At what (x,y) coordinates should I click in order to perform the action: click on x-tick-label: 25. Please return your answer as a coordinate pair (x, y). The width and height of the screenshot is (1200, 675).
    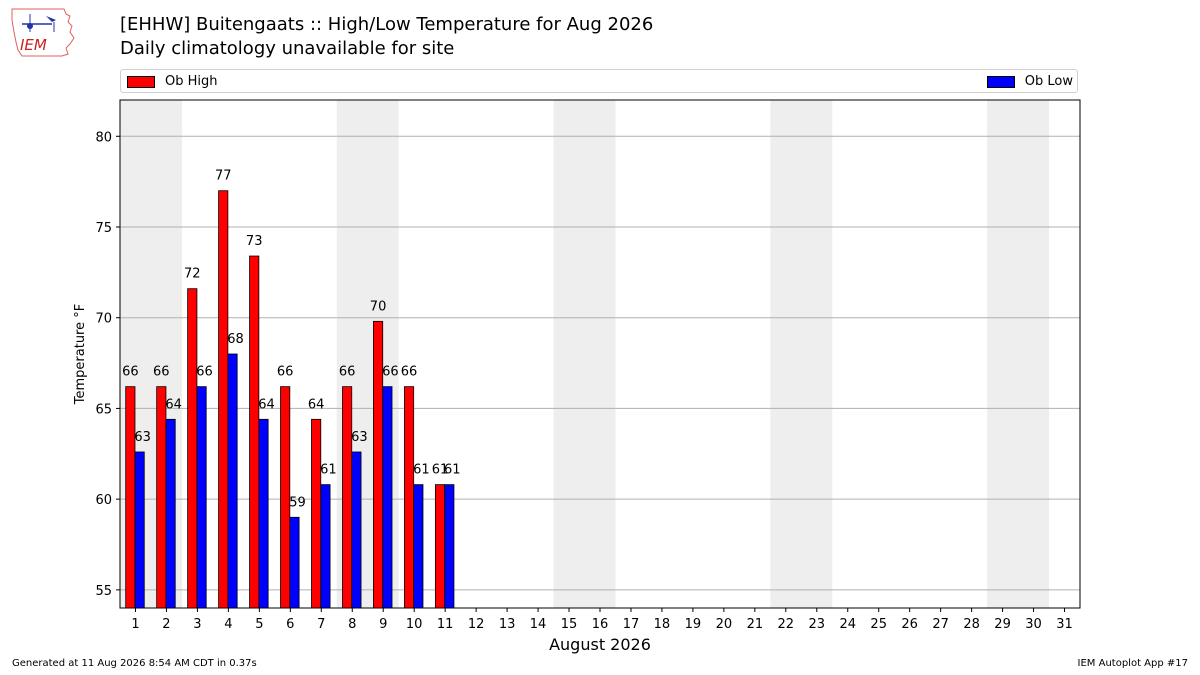
    Looking at the image, I should click on (878, 624).